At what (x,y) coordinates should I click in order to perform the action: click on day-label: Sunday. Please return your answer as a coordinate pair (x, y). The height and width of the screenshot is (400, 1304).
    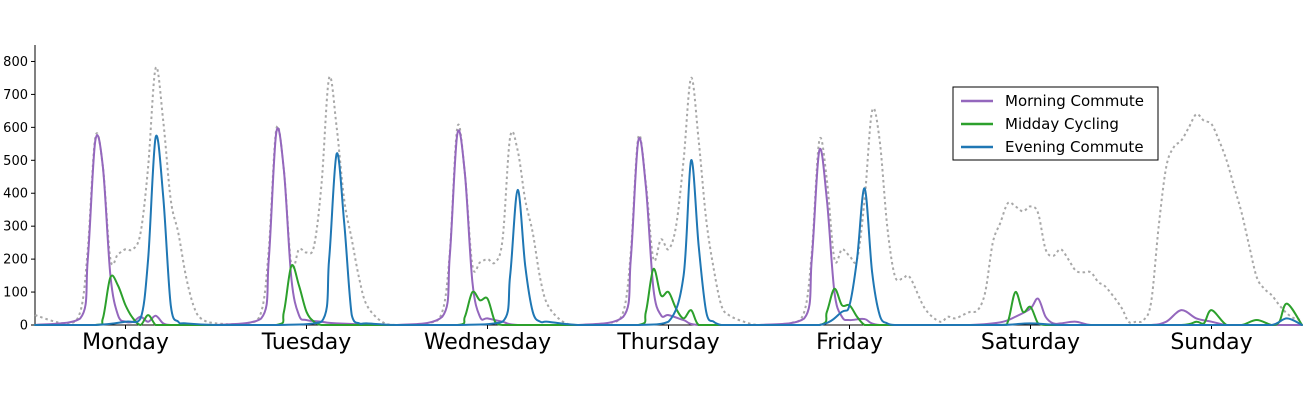
    Looking at the image, I should click on (1211, 342).